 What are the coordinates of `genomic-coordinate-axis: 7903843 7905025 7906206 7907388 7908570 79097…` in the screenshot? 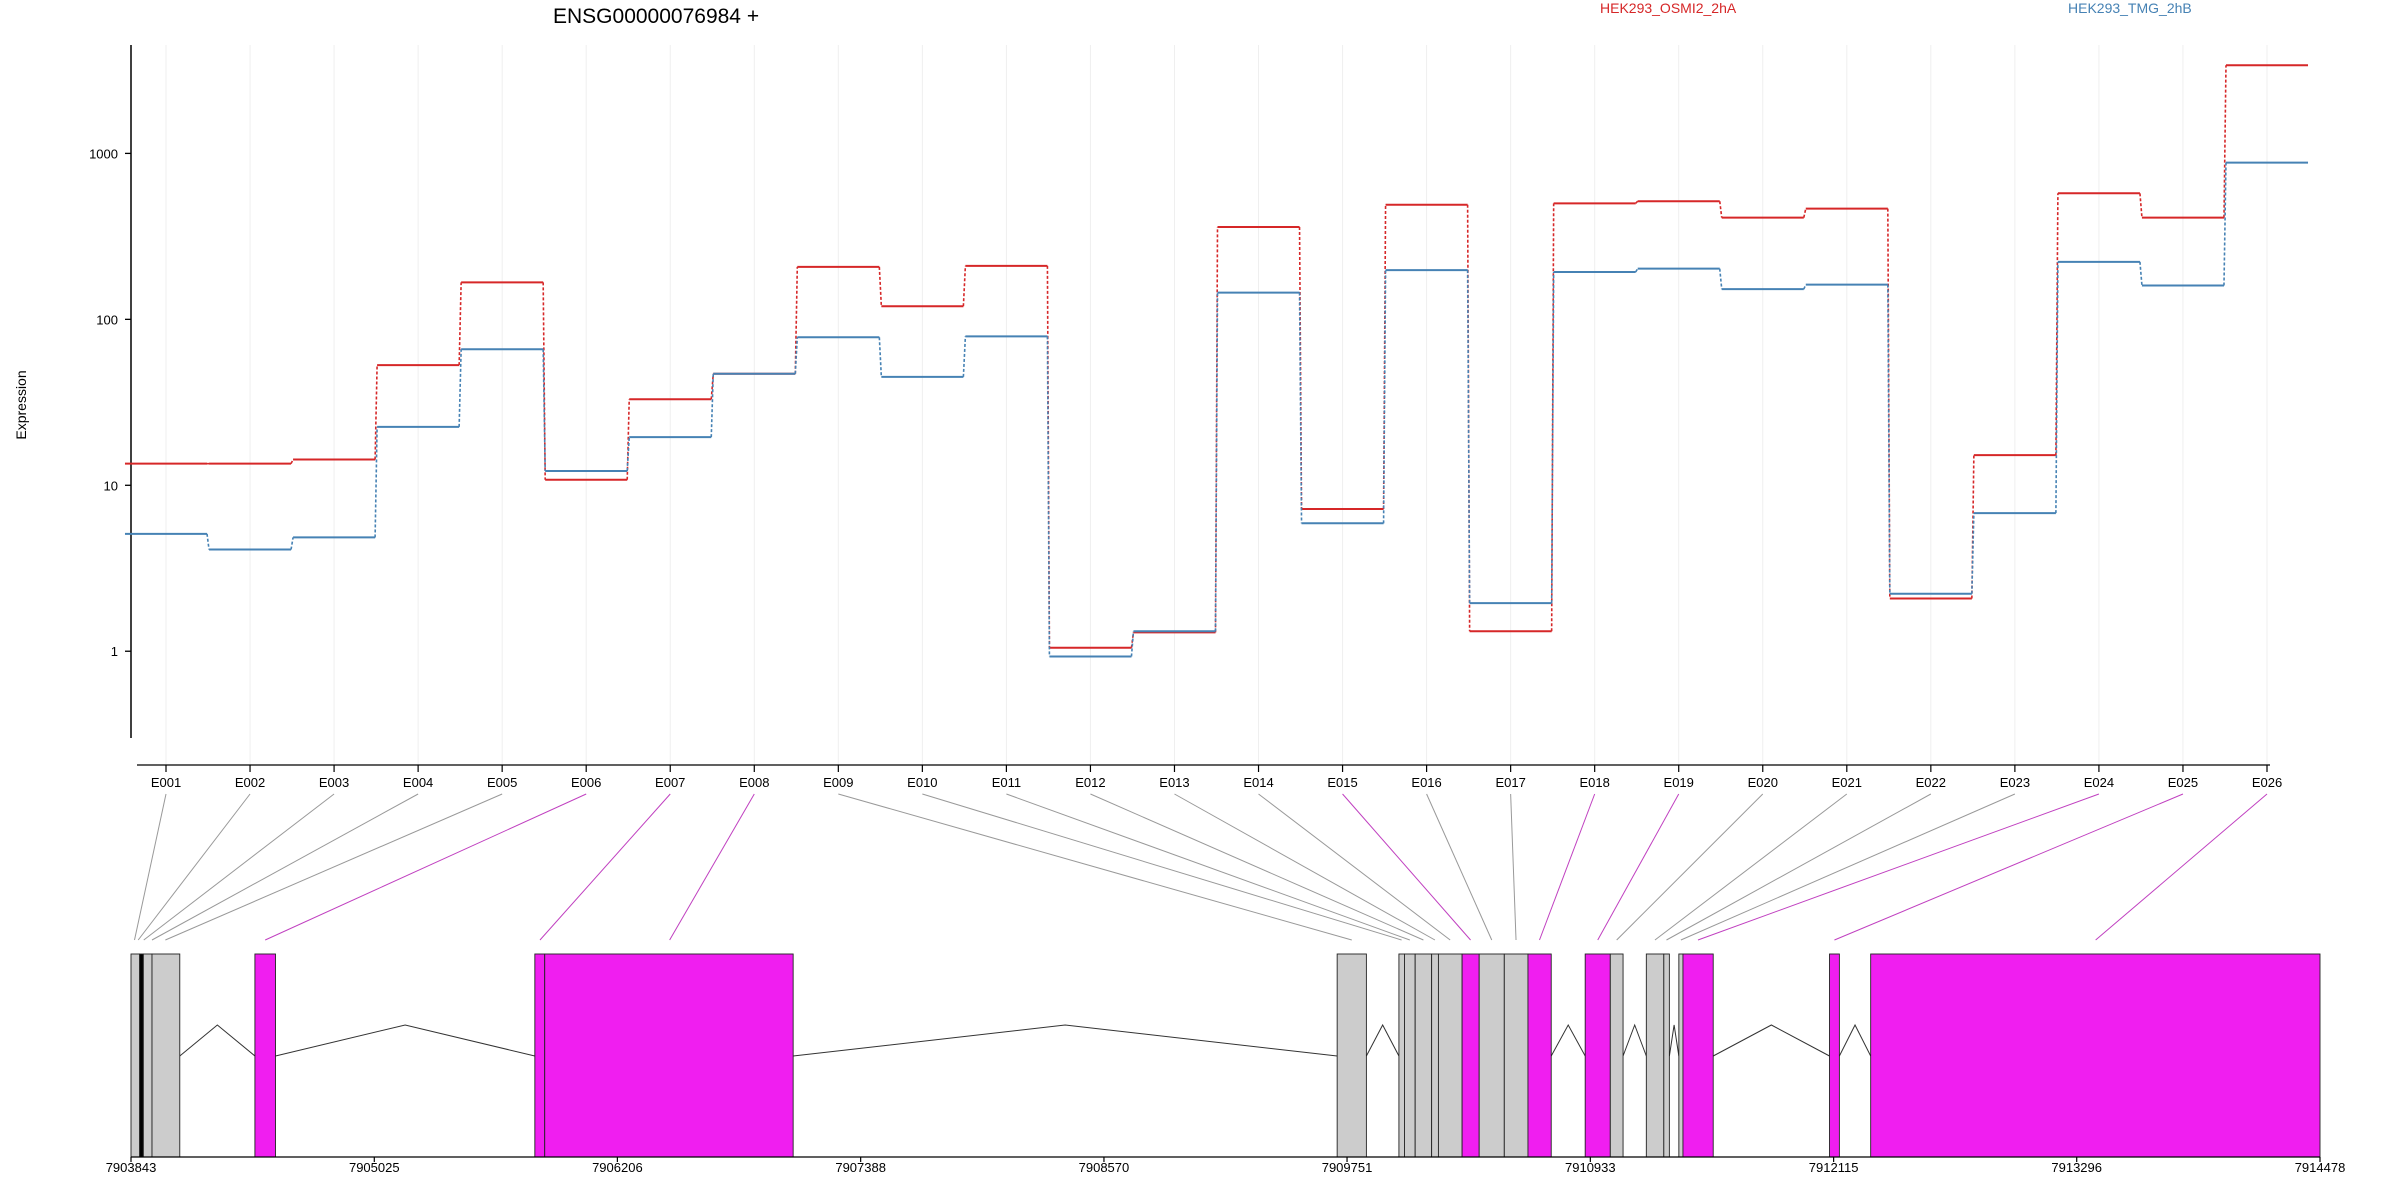 It's located at (1226, 1165).